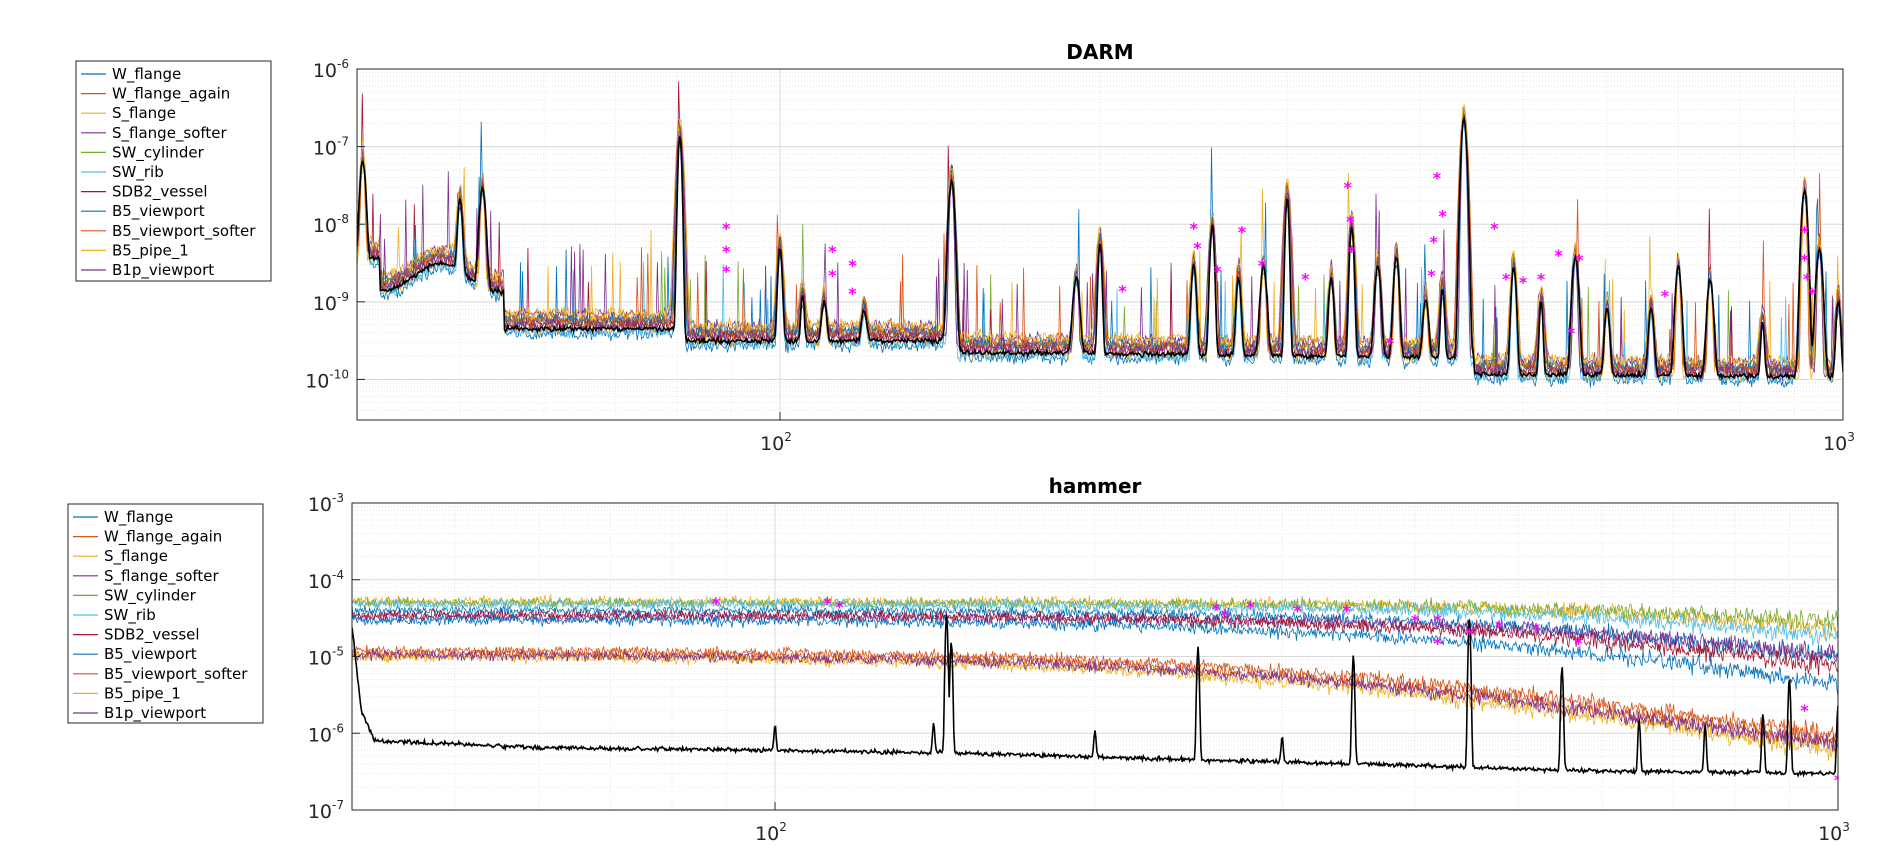 This screenshot has width=1893, height=848. What do you see at coordinates (1095, 613) in the screenshot?
I see `series-line-SW_cylinder` at bounding box center [1095, 613].